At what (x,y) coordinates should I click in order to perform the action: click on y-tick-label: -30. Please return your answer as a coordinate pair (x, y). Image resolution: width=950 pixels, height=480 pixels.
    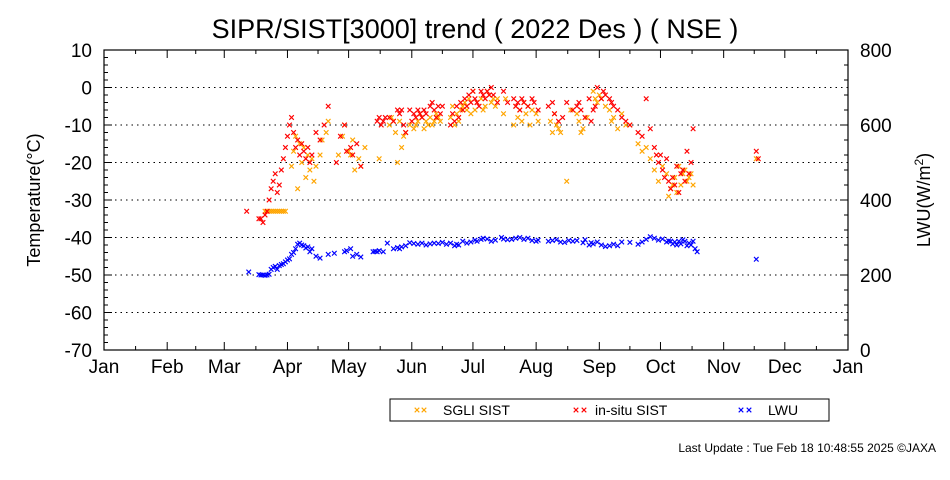
    Looking at the image, I should click on (78, 201).